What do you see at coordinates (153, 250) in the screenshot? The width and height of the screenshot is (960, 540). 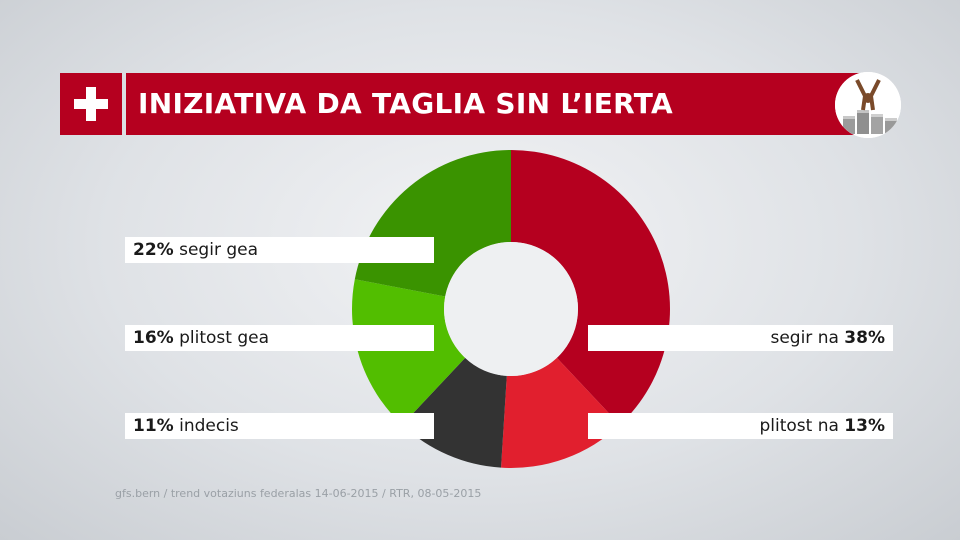 I see `label-segir-gea-pct: 22%` at bounding box center [153, 250].